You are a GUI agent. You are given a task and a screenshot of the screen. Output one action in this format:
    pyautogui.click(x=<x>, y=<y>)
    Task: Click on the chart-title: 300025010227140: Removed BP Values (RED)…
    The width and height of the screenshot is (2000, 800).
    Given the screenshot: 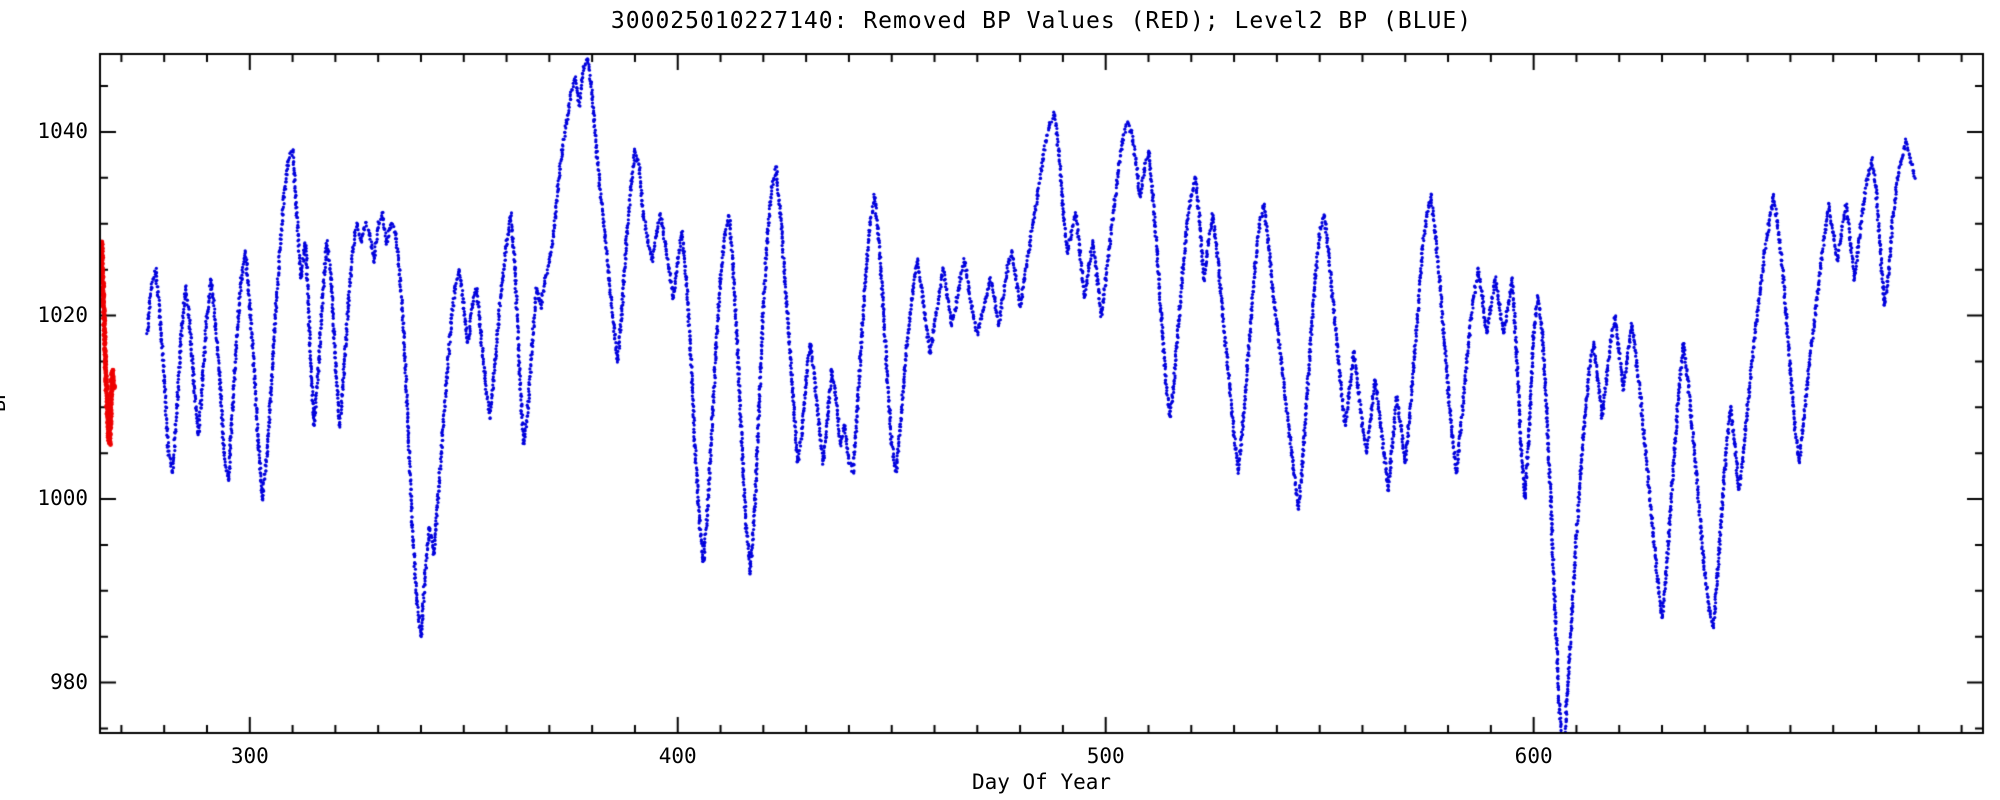 What is the action you would take?
    pyautogui.click(x=1041, y=21)
    